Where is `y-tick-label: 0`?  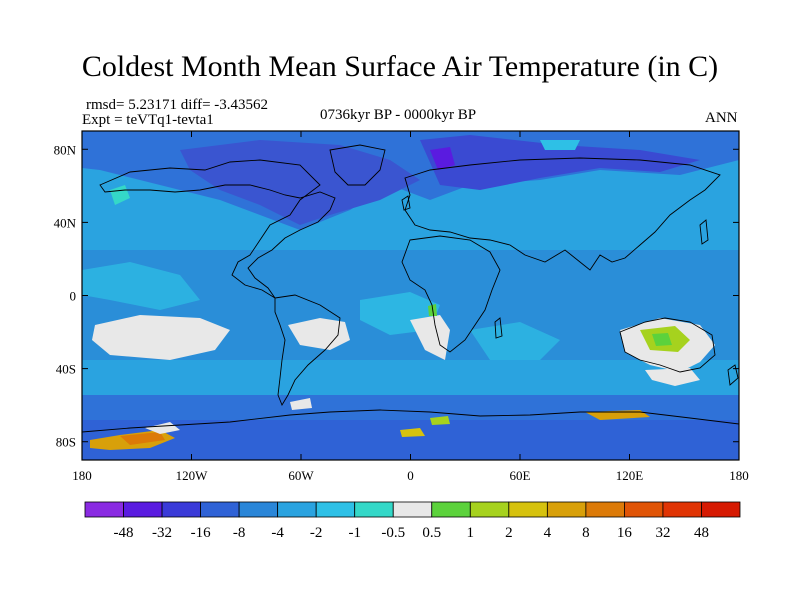 y-tick-label: 0 is located at coordinates (73, 296).